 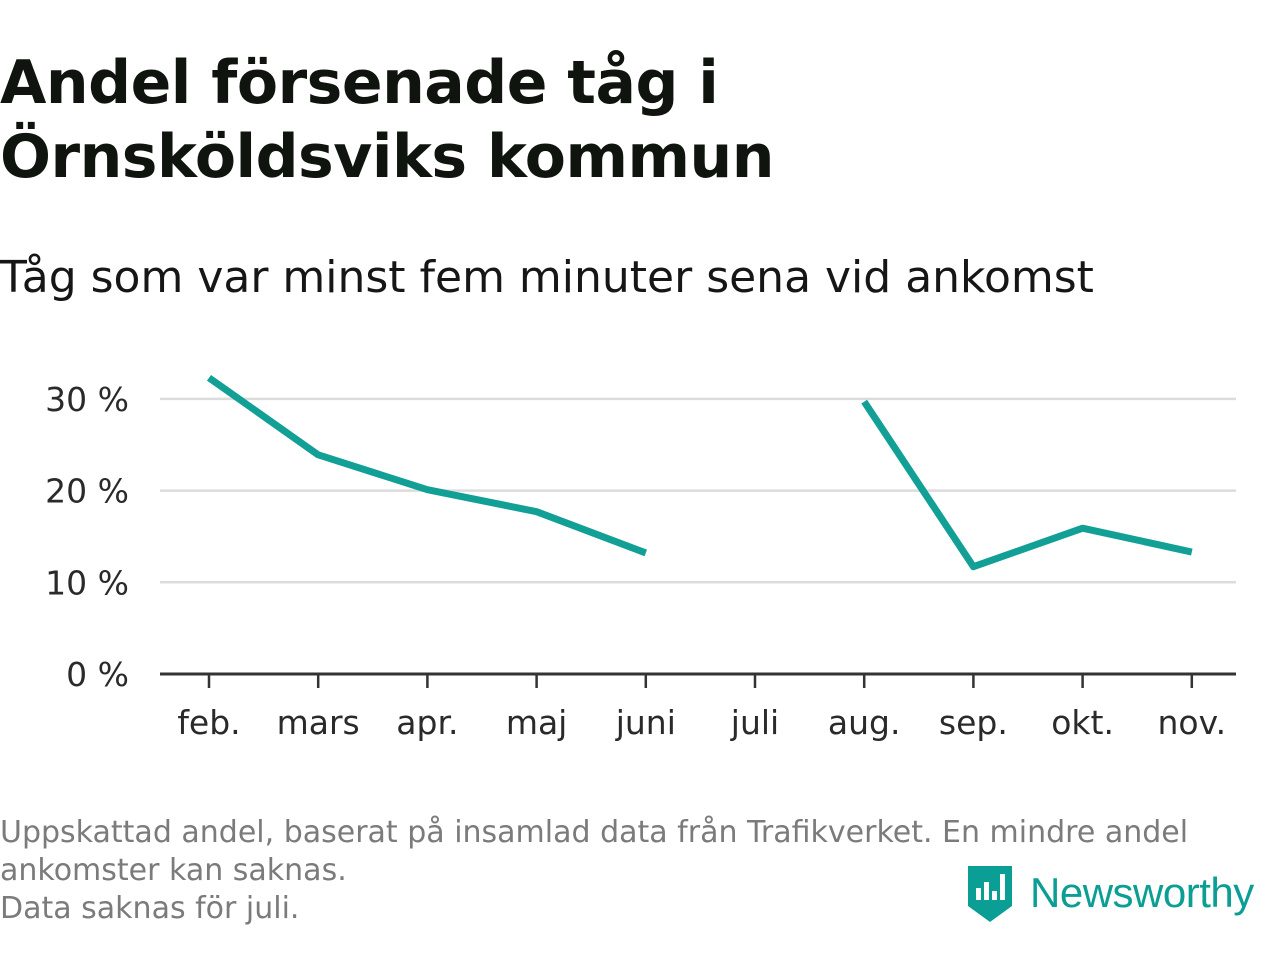 What do you see at coordinates (864, 722) in the screenshot?
I see `x-tick-label: aug.` at bounding box center [864, 722].